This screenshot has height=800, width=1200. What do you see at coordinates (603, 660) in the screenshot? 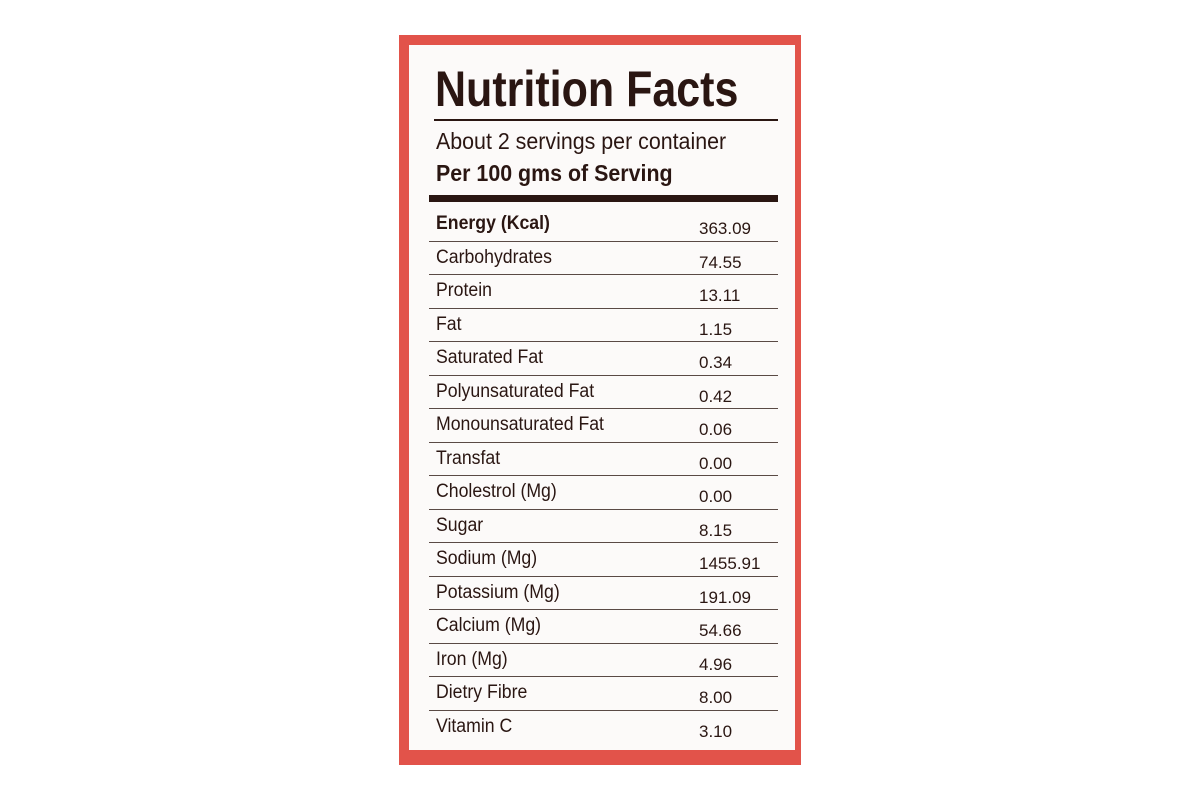
I see `nutrient-row-iron: Iron (Mg) 4.96` at bounding box center [603, 660].